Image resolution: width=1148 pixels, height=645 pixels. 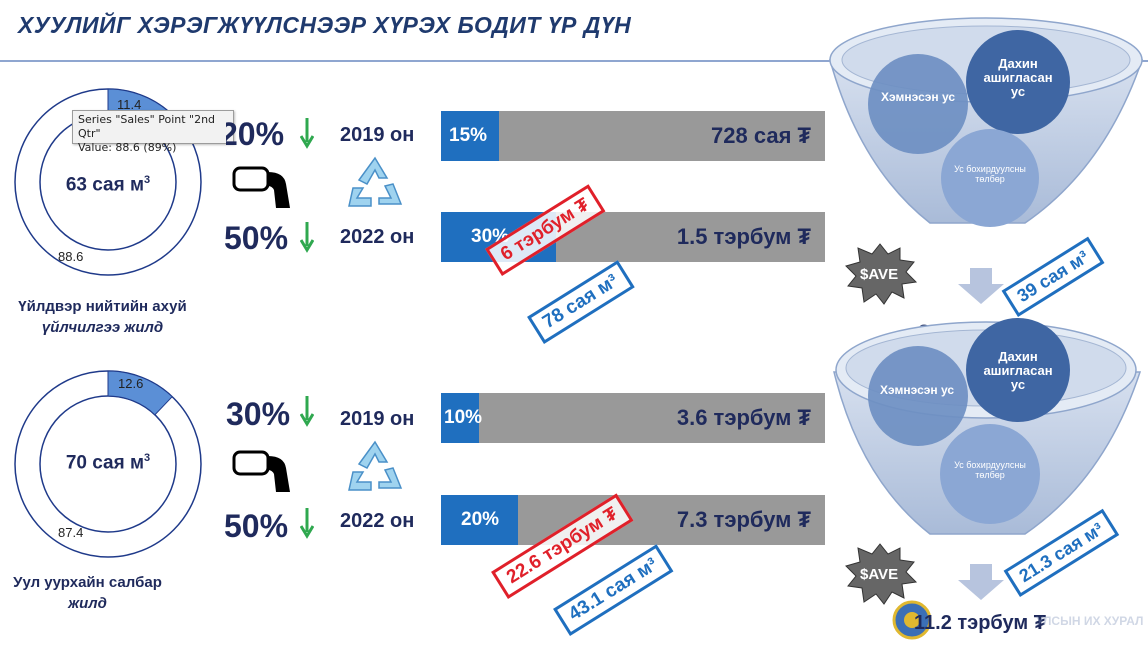 What do you see at coordinates (252, 134) in the screenshot?
I see `reduction-percent-1a: 20%` at bounding box center [252, 134].